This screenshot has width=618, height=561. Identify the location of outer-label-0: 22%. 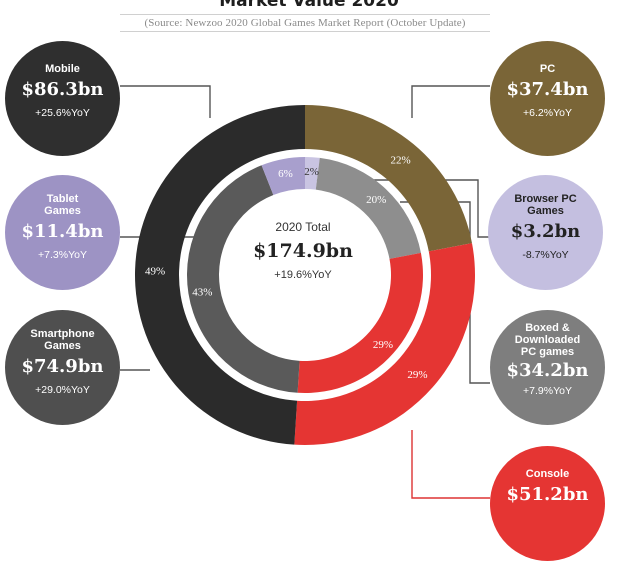
(401, 160).